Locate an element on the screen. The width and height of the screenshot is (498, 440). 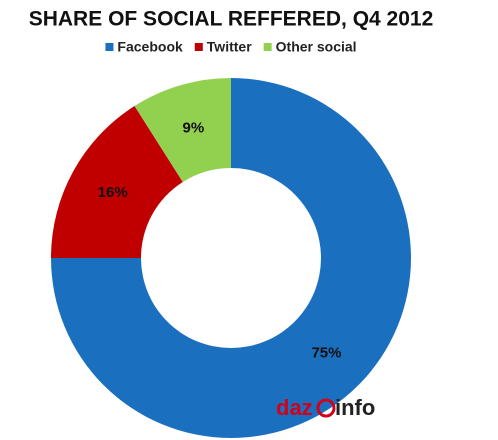
logo: daz info is located at coordinates (325, 407).